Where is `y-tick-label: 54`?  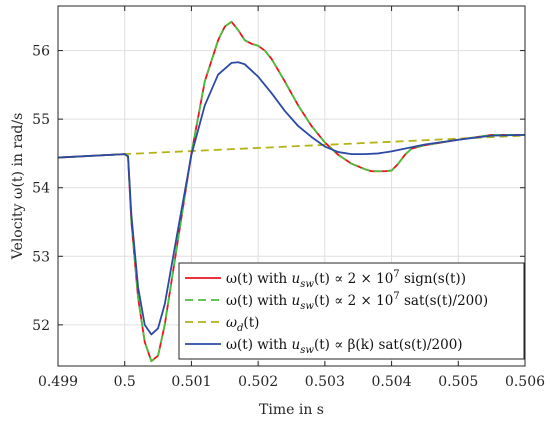
y-tick-label: 54 is located at coordinates (41, 189).